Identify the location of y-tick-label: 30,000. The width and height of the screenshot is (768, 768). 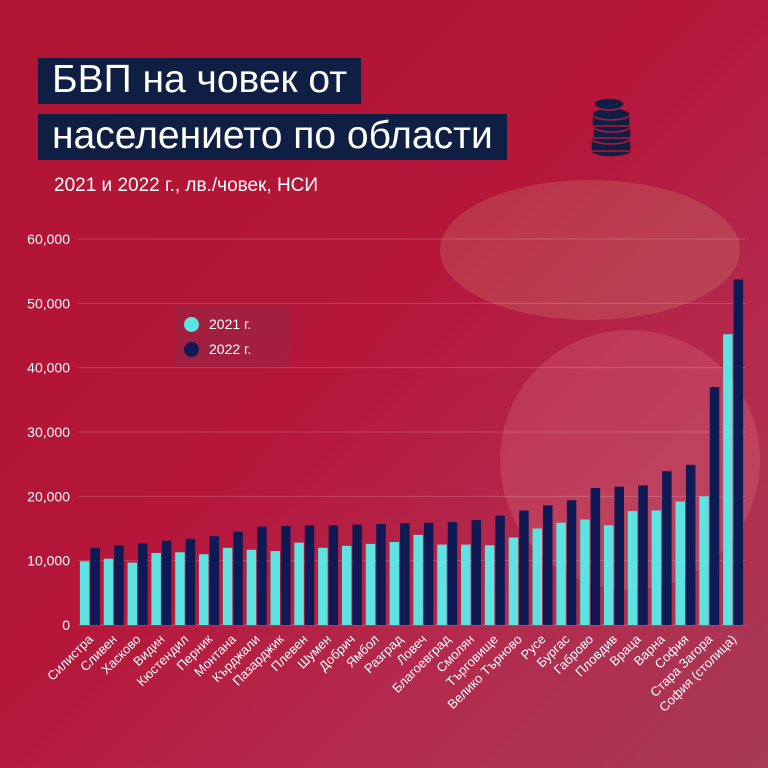
(48, 432).